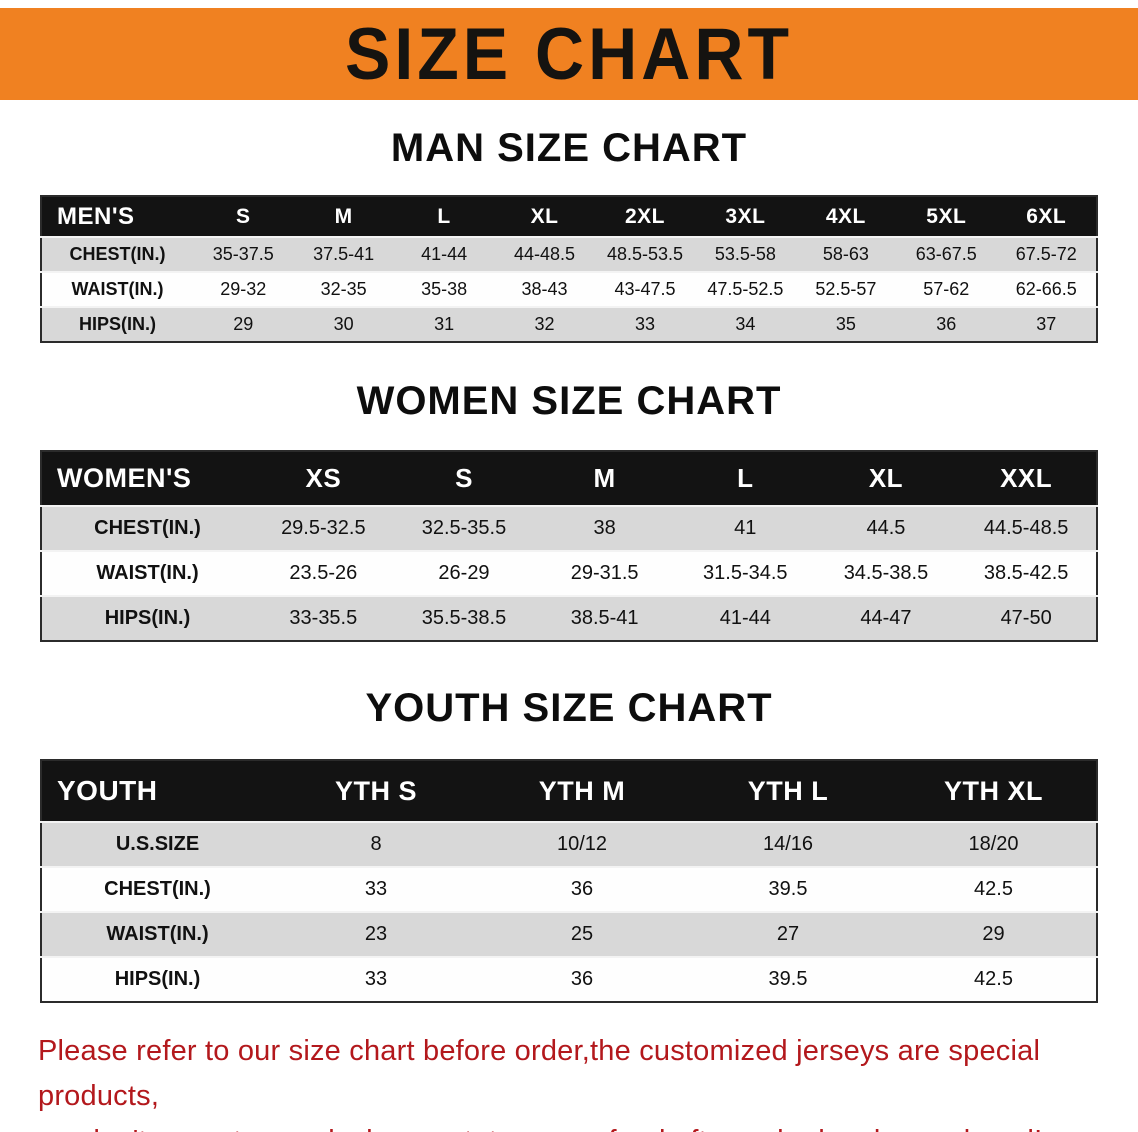 This screenshot has height=1132, width=1138. What do you see at coordinates (1026, 618) in the screenshot?
I see `size-value-cell: 47-50` at bounding box center [1026, 618].